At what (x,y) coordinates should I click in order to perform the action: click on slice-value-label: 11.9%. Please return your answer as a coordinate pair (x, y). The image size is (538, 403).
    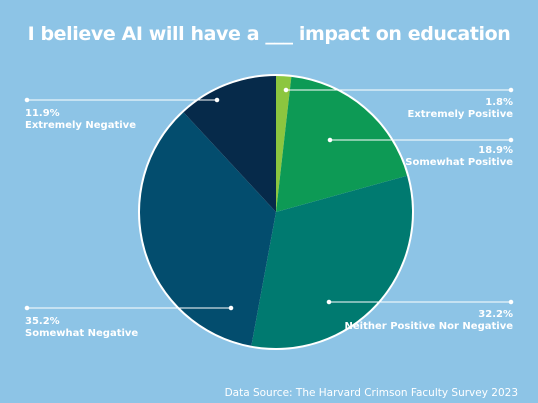
    Looking at the image, I should click on (42, 113).